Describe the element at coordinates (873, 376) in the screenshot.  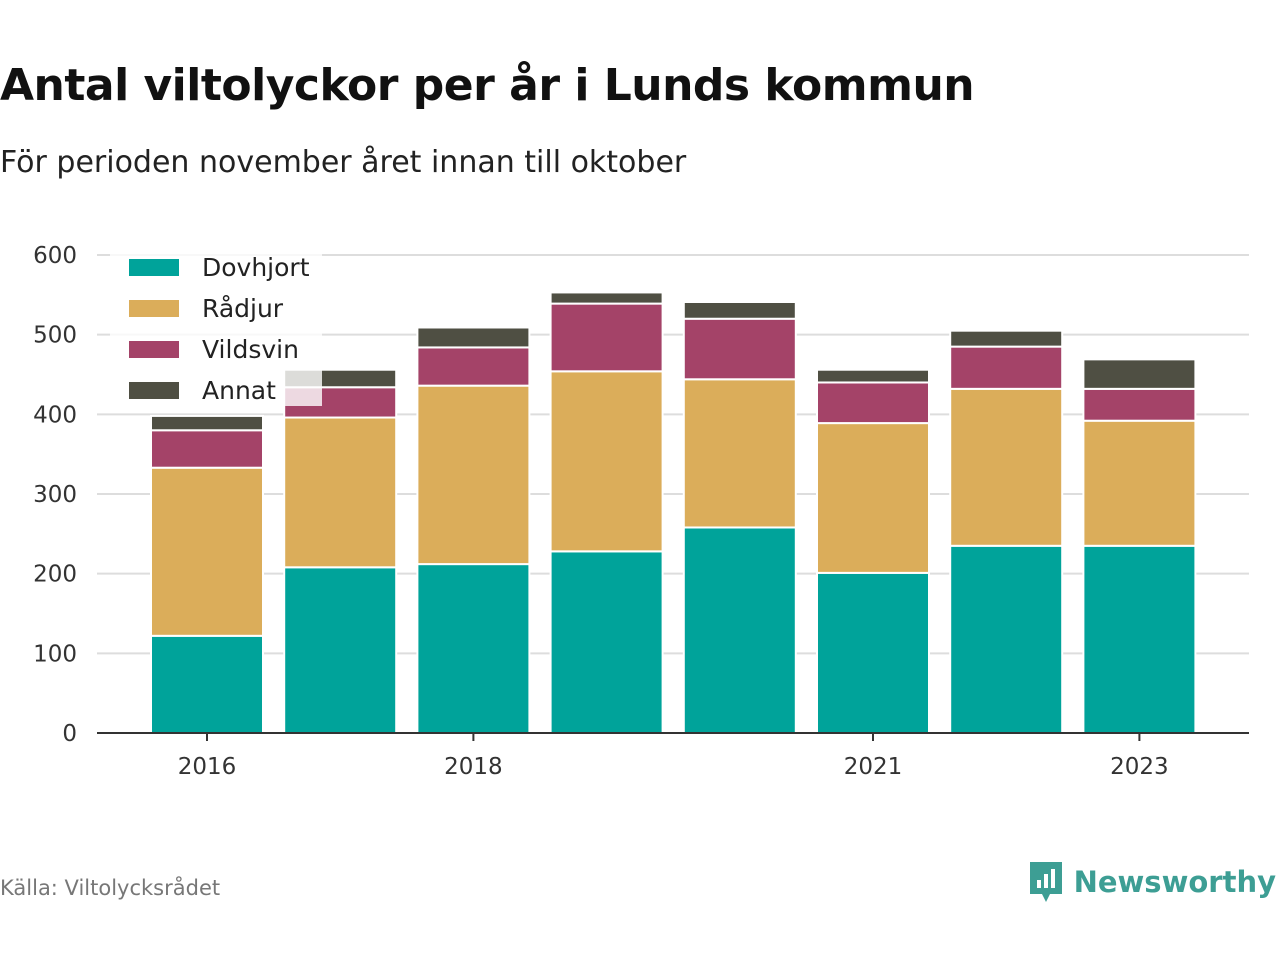
I see `bar-annat-2021` at that location.